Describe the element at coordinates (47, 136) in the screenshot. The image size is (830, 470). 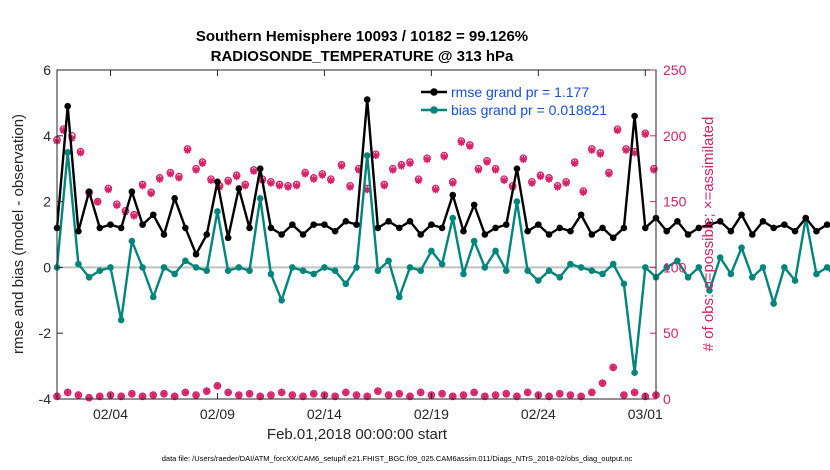
I see `y-tick-label: 4` at that location.